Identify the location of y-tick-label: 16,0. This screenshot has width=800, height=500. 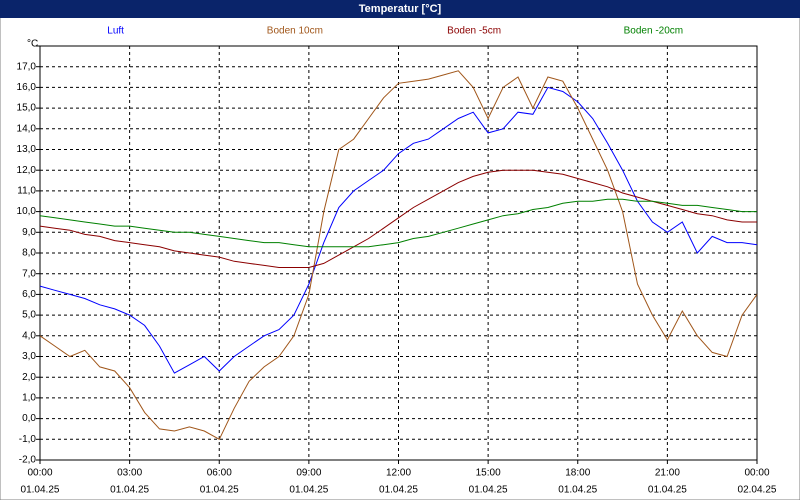
(27, 87).